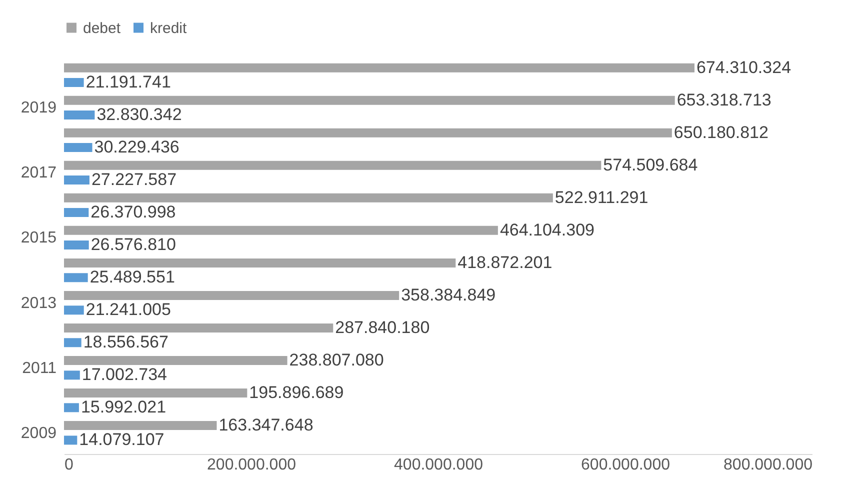  I want to click on data-label: 17.002.734, so click(124, 374).